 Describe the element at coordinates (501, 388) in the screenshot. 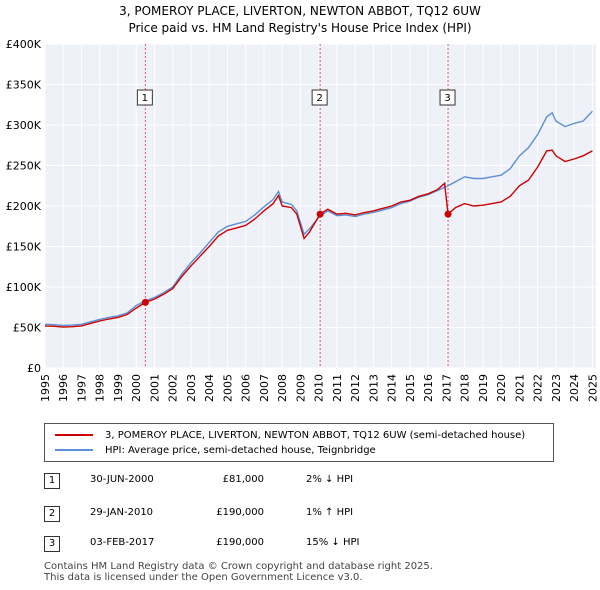

I see `x-tick-label: 2020` at that location.